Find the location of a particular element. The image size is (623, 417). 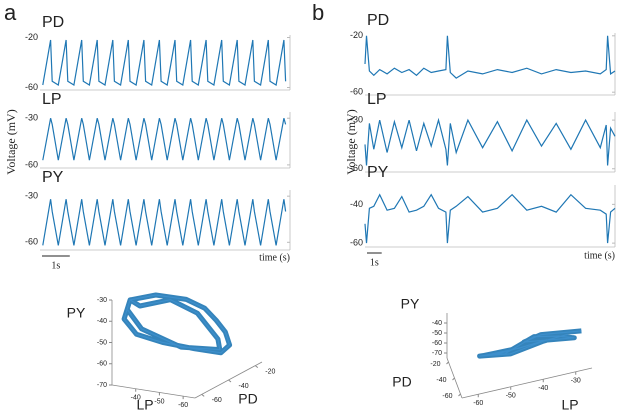

z-tick-label: -30 is located at coordinates (102, 300).